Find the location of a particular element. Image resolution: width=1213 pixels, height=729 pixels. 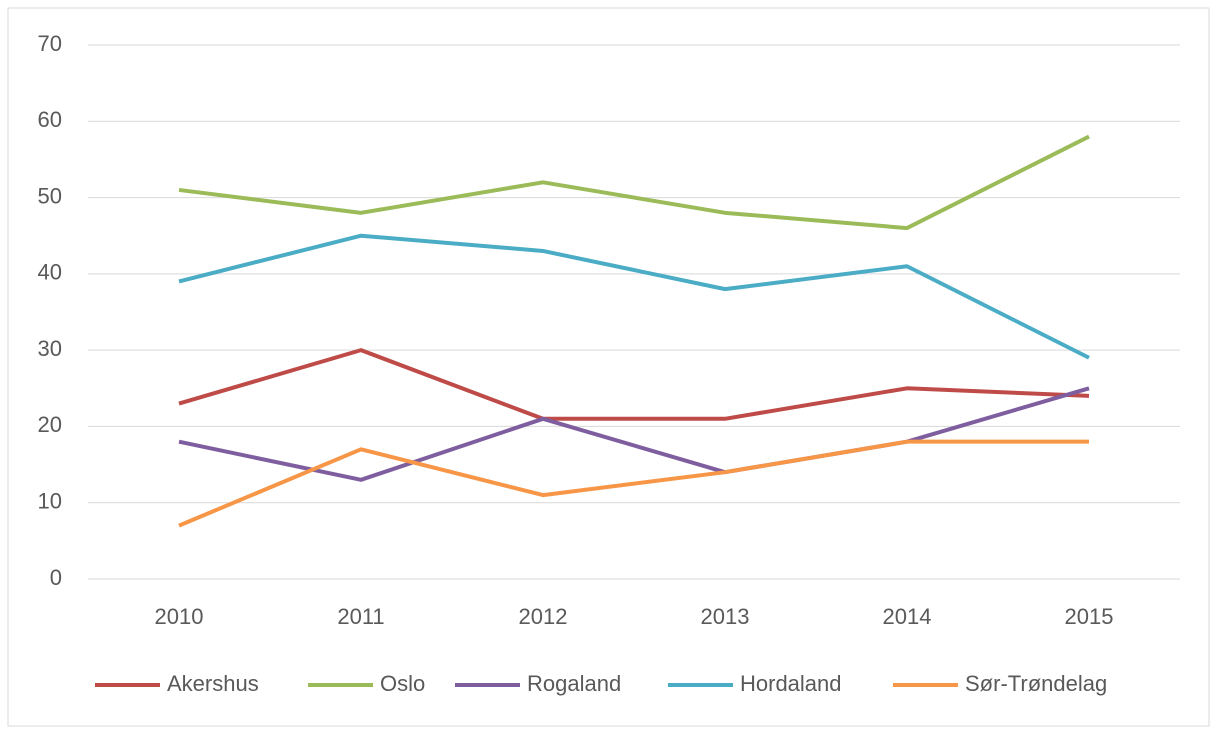

legend-label: Akershus is located at coordinates (213, 683).